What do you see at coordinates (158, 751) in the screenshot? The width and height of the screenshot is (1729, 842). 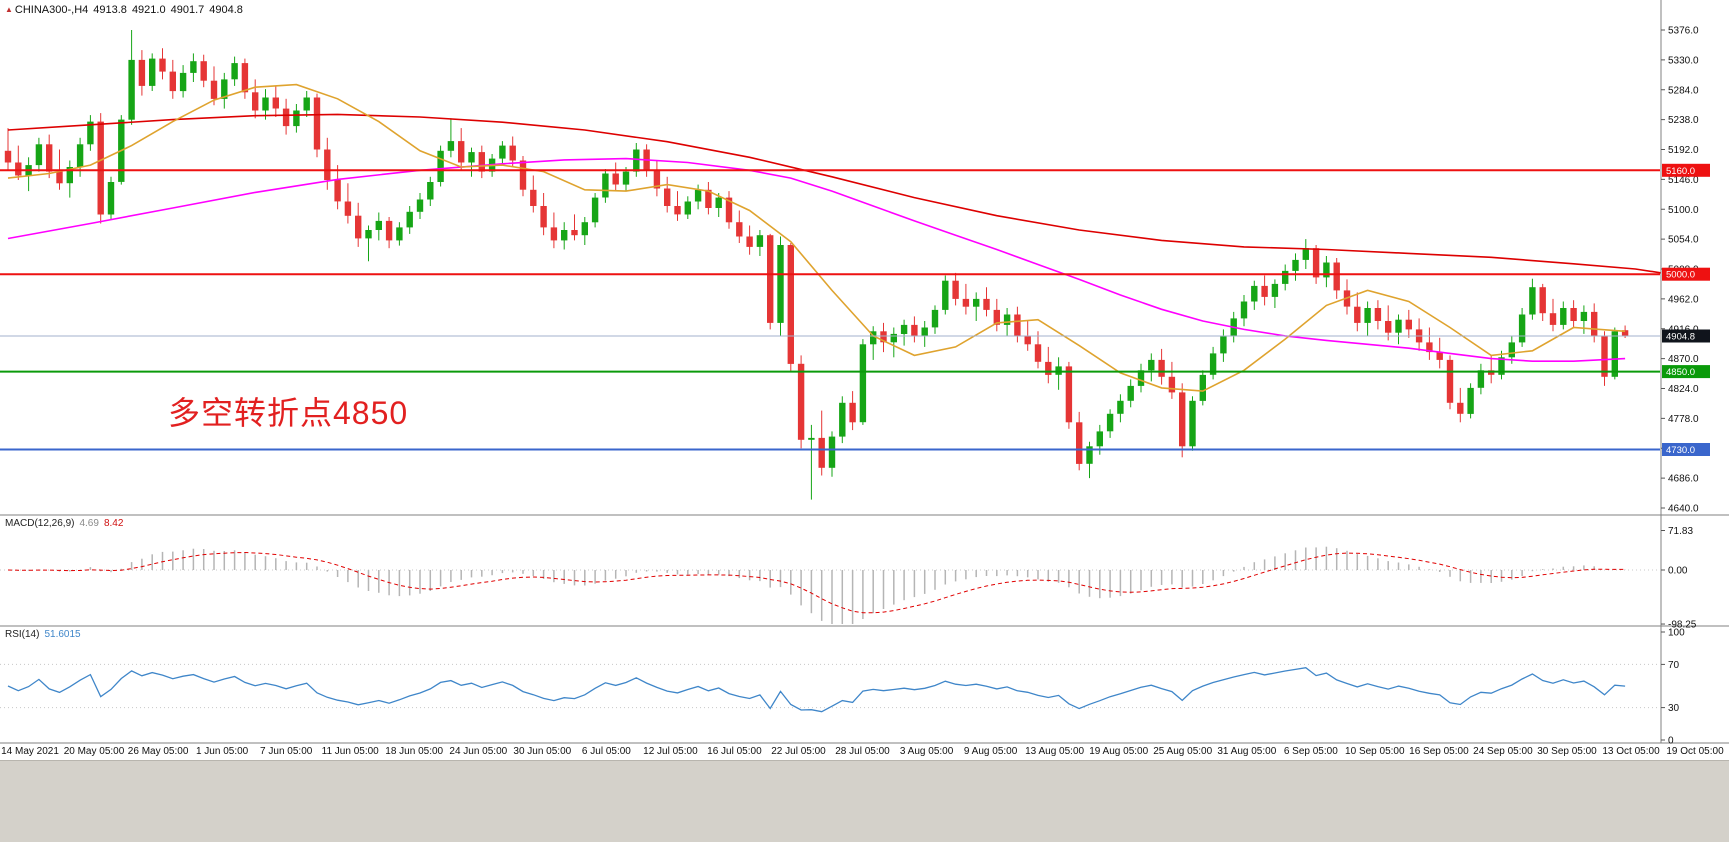 I see `time-label: 26 May 05:00` at bounding box center [158, 751].